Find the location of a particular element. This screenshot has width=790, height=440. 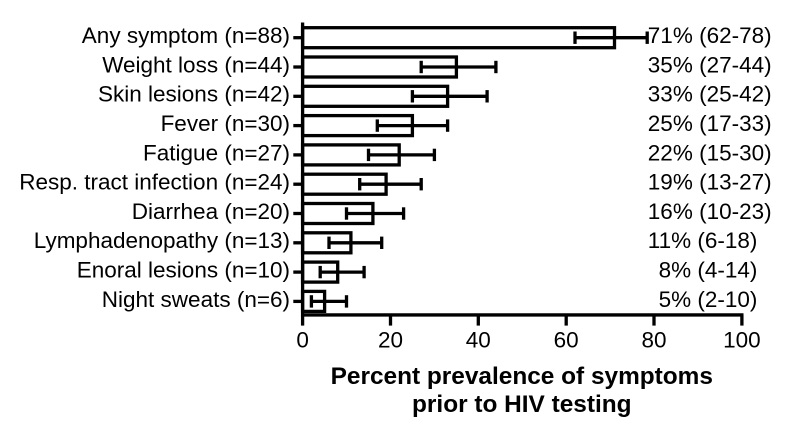

svg-text: 25% (17-33) is located at coordinates (710, 123).